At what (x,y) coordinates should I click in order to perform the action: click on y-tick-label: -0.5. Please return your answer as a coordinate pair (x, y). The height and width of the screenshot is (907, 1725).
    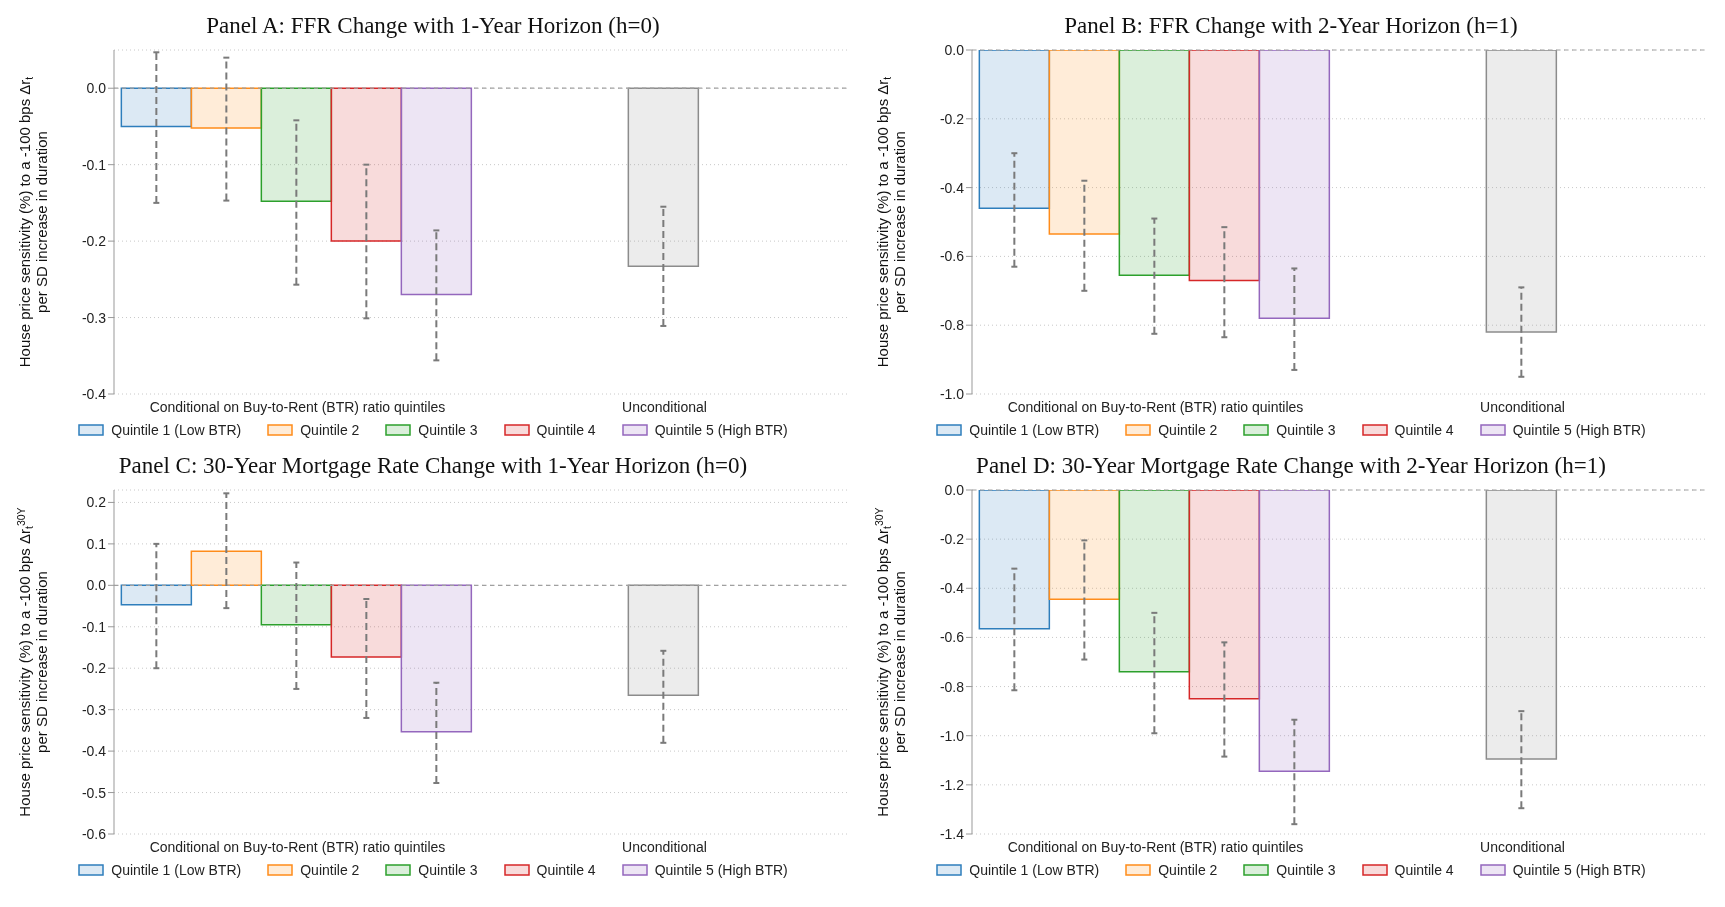
    Looking at the image, I should click on (94, 792).